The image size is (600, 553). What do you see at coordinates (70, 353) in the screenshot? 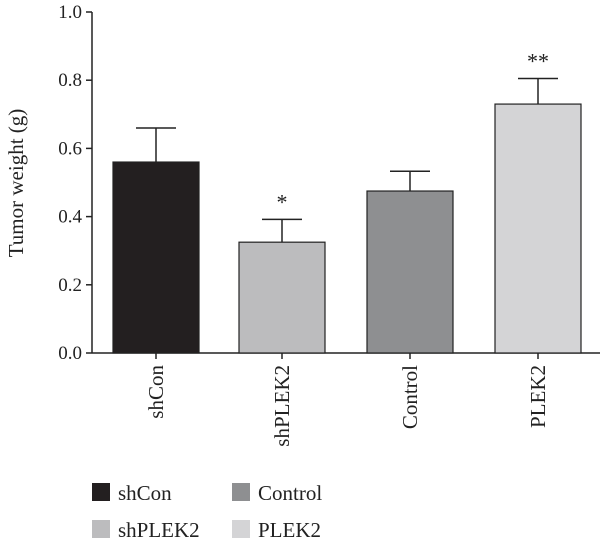
I see `y-tick-label: 0.0` at bounding box center [70, 353].